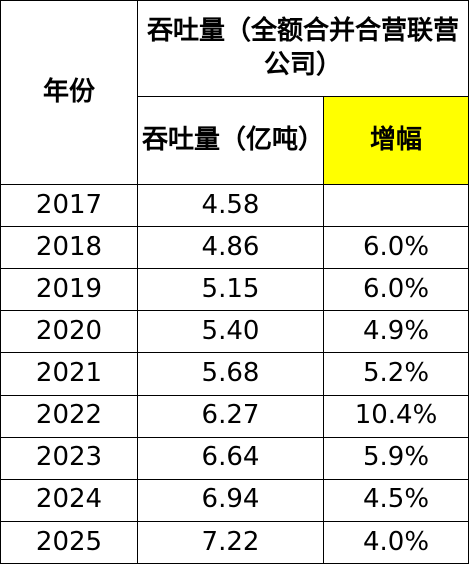  I want to click on growth-cell: 4.5%, so click(396, 500).